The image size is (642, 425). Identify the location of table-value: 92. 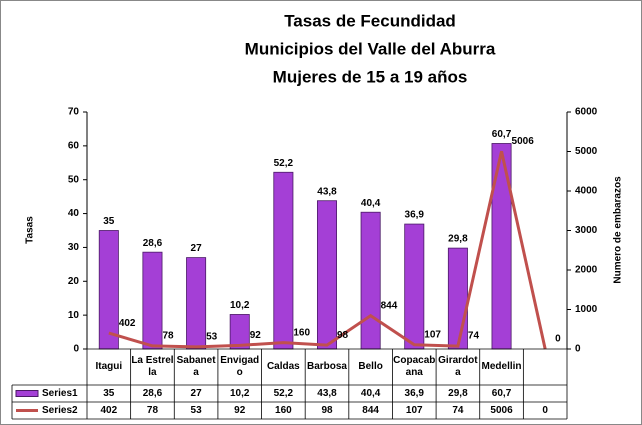
(240, 410).